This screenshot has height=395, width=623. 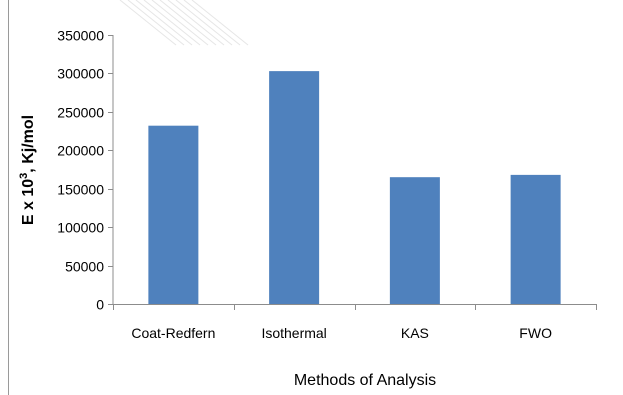 I want to click on y-axis-title-superscript: 3, so click(x=24, y=176).